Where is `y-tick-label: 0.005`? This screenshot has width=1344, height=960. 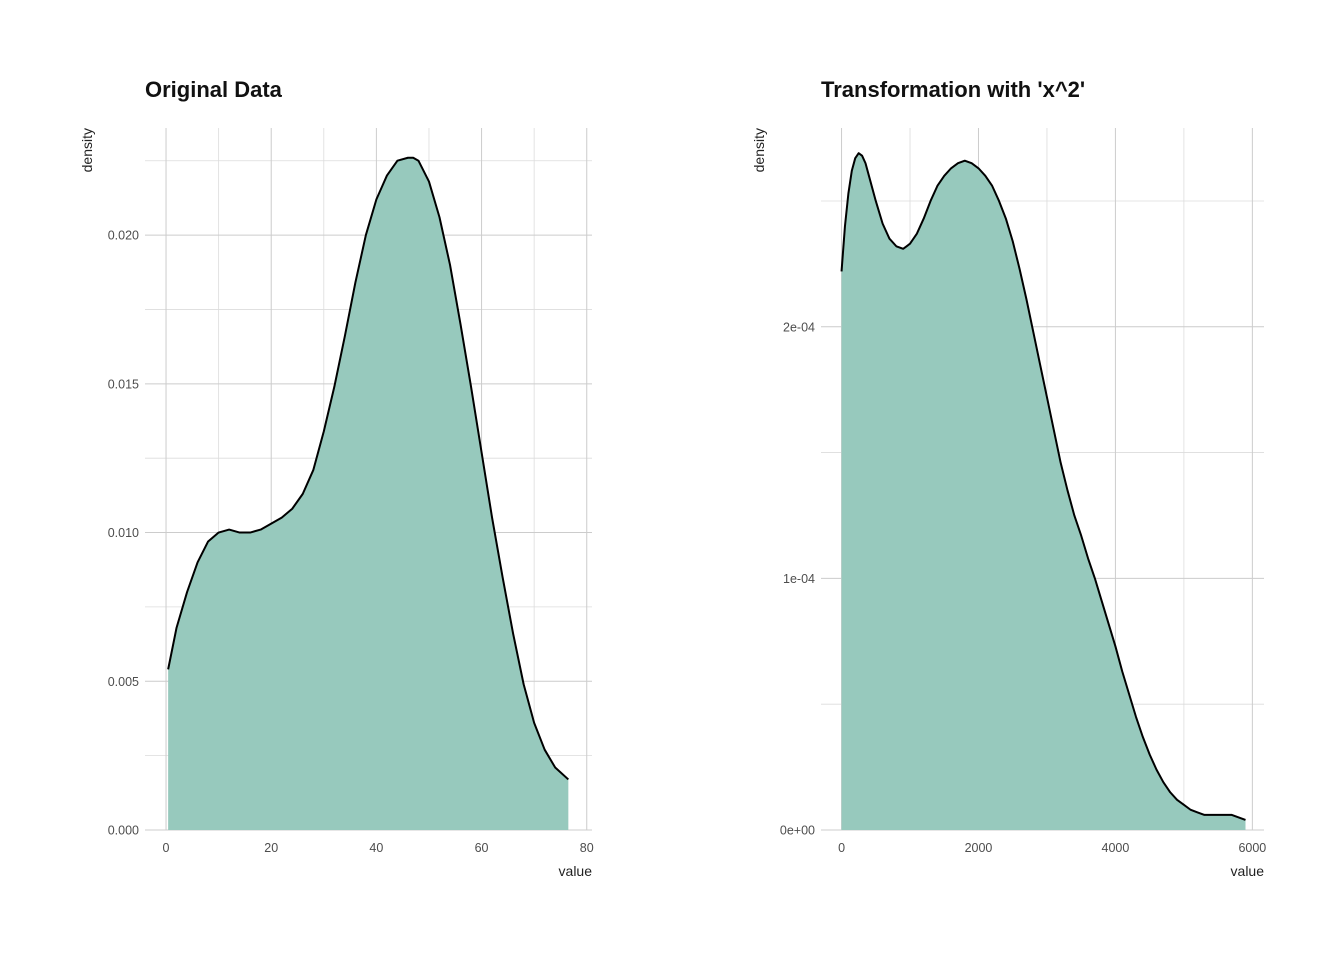 y-tick-label: 0.005 is located at coordinates (123, 682).